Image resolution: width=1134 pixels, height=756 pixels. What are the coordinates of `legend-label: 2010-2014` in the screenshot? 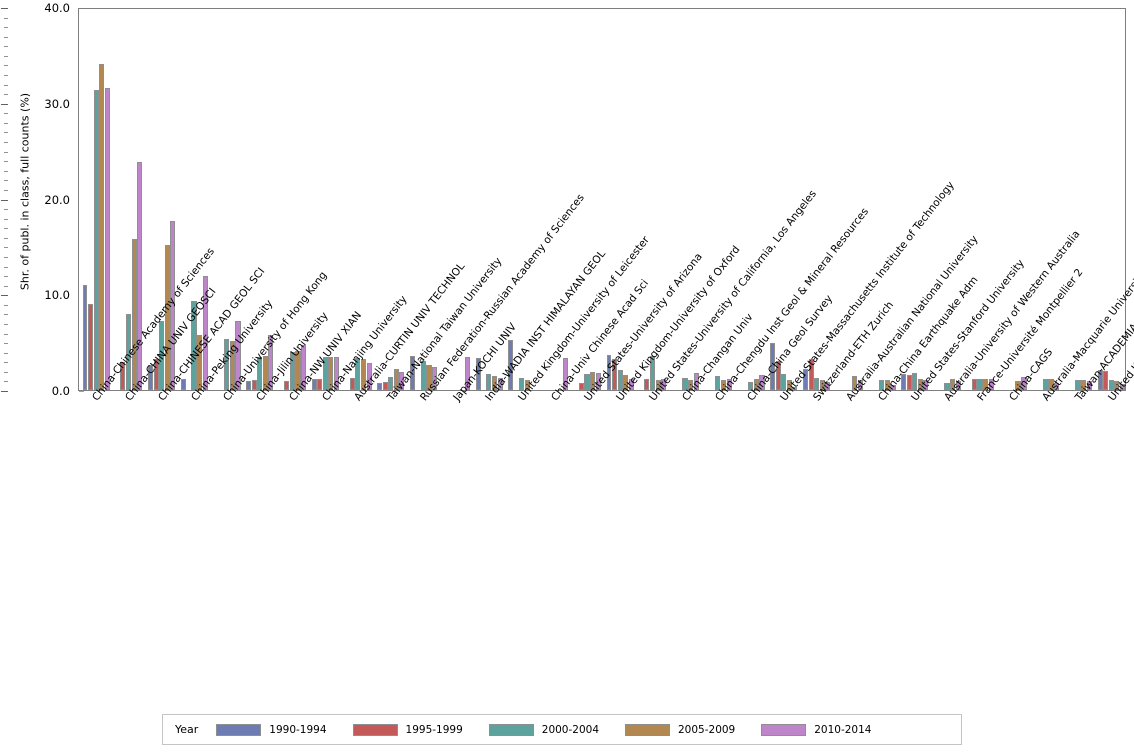 It's located at (843, 729).